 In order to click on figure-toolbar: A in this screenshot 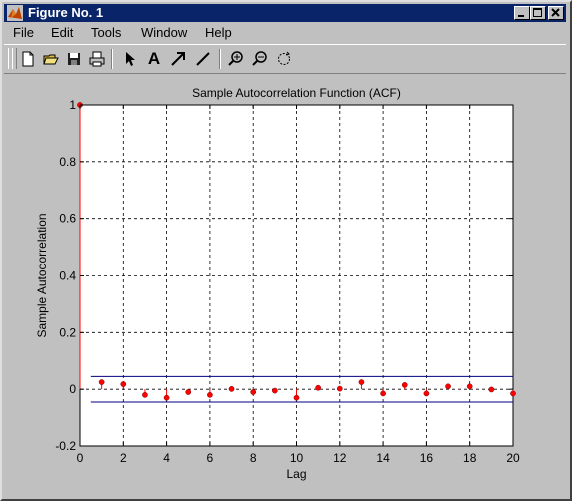, I will do `click(285, 59)`.